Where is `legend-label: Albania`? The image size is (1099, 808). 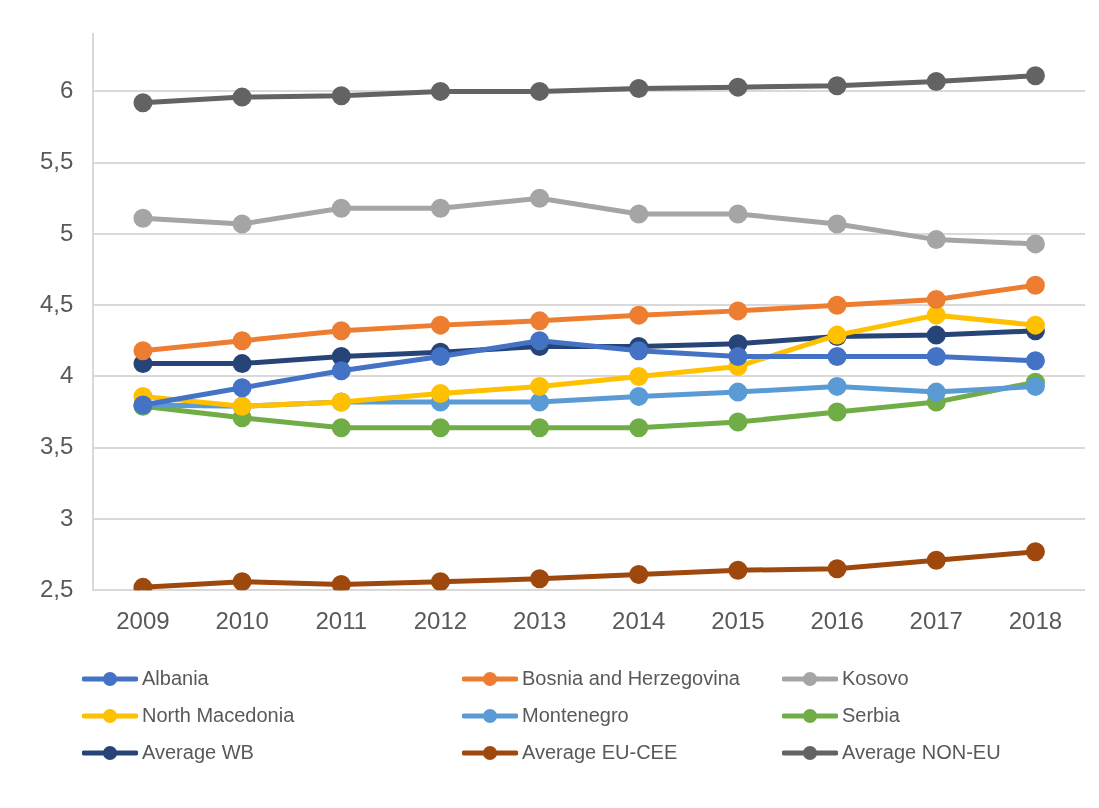 legend-label: Albania is located at coordinates (175, 678).